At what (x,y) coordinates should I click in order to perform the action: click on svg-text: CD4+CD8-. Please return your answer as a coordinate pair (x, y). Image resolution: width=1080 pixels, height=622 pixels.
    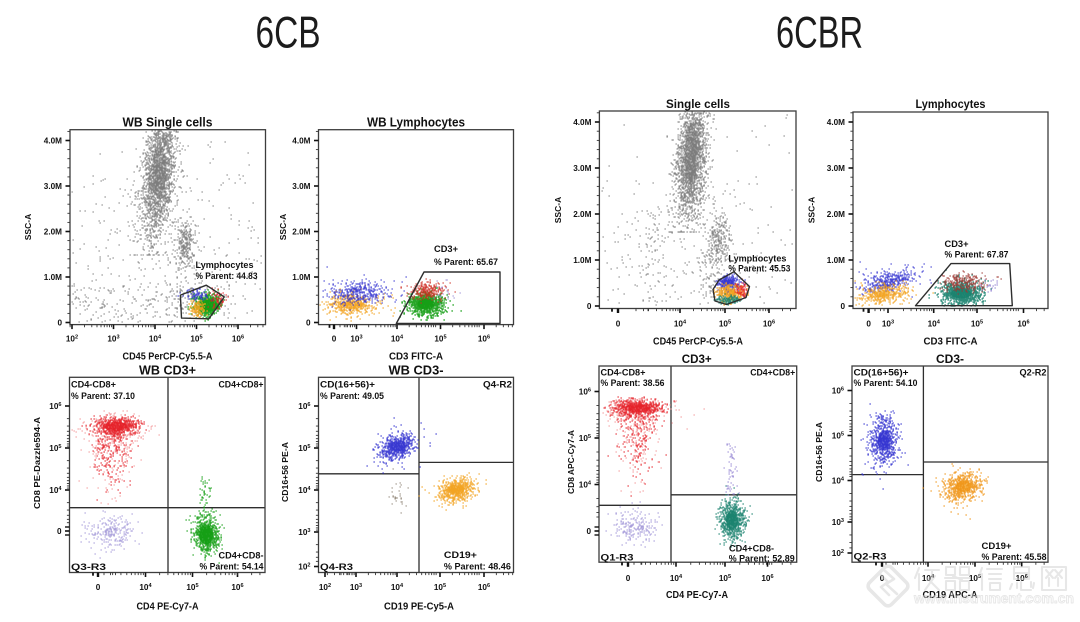
    Looking at the image, I should click on (241, 556).